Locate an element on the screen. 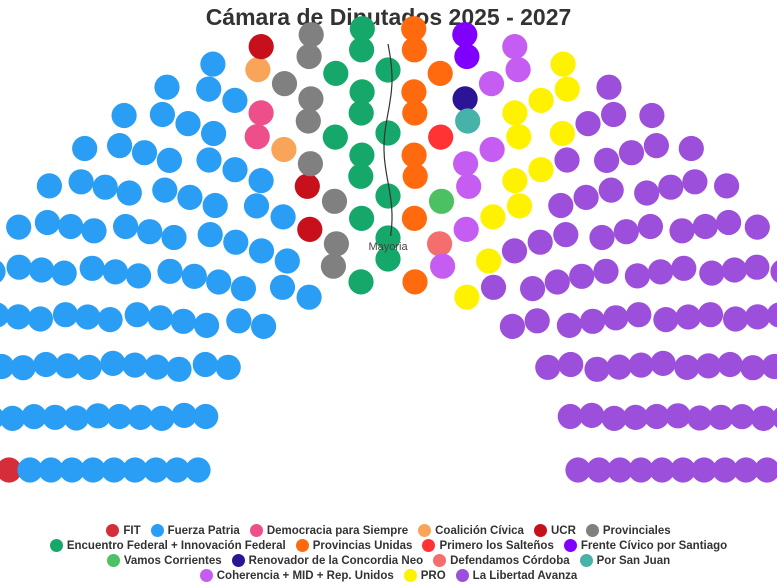  legend-item-vamos-corrientes: Vamos Corrientes is located at coordinates (164, 560).